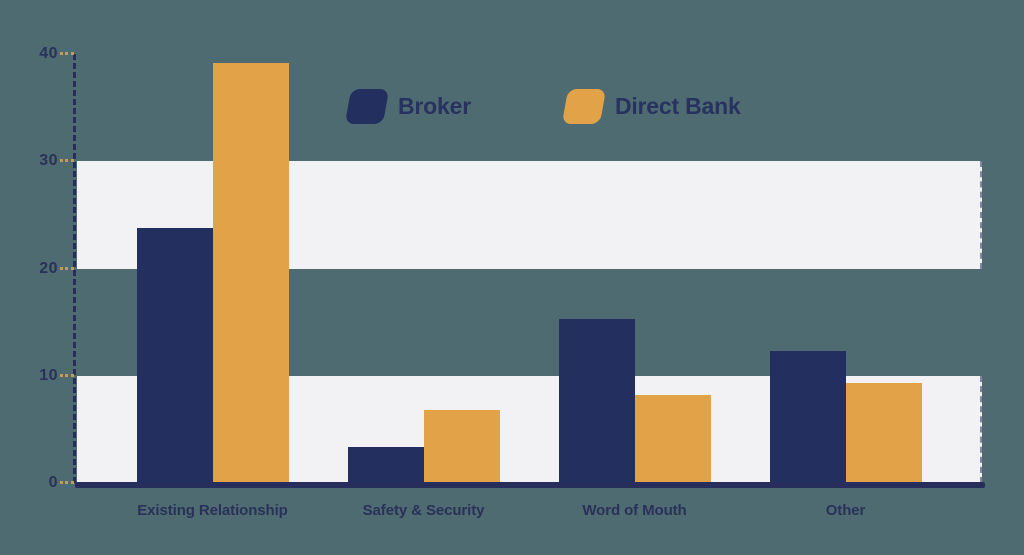 The width and height of the screenshot is (1024, 555). What do you see at coordinates (53, 482) in the screenshot?
I see `y-axis-tick-label: 0` at bounding box center [53, 482].